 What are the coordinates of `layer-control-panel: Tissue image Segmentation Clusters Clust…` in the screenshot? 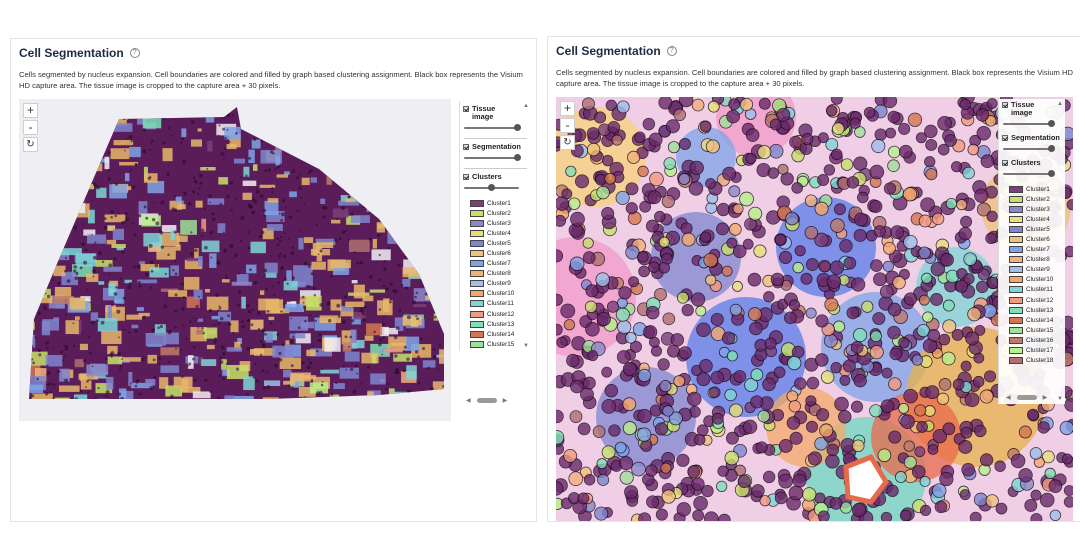 It's located at (1031, 251).